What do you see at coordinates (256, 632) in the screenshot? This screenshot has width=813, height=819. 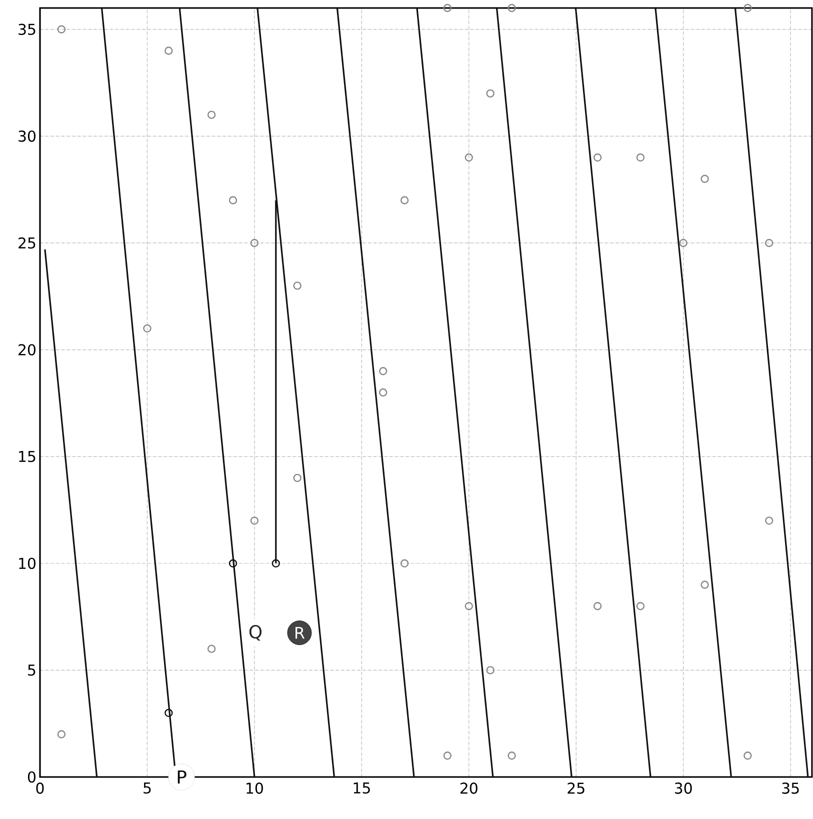 I see `annotation: Q` at bounding box center [256, 632].